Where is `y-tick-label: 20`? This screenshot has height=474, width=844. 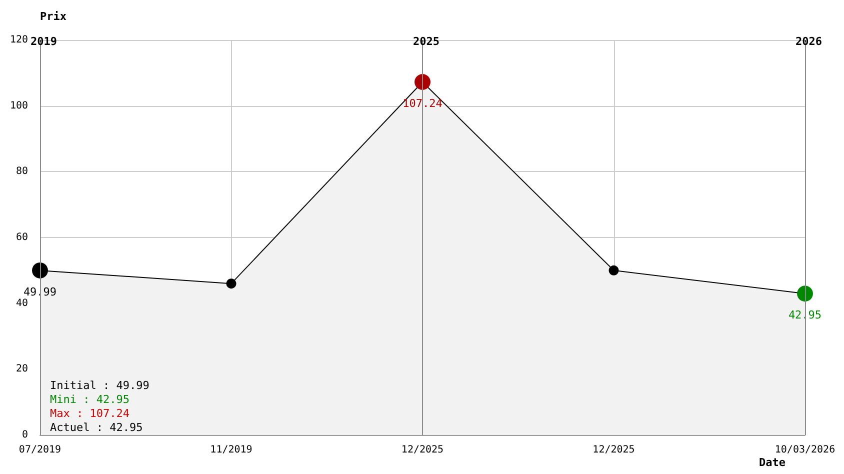 y-tick-label: 20 is located at coordinates (22, 369).